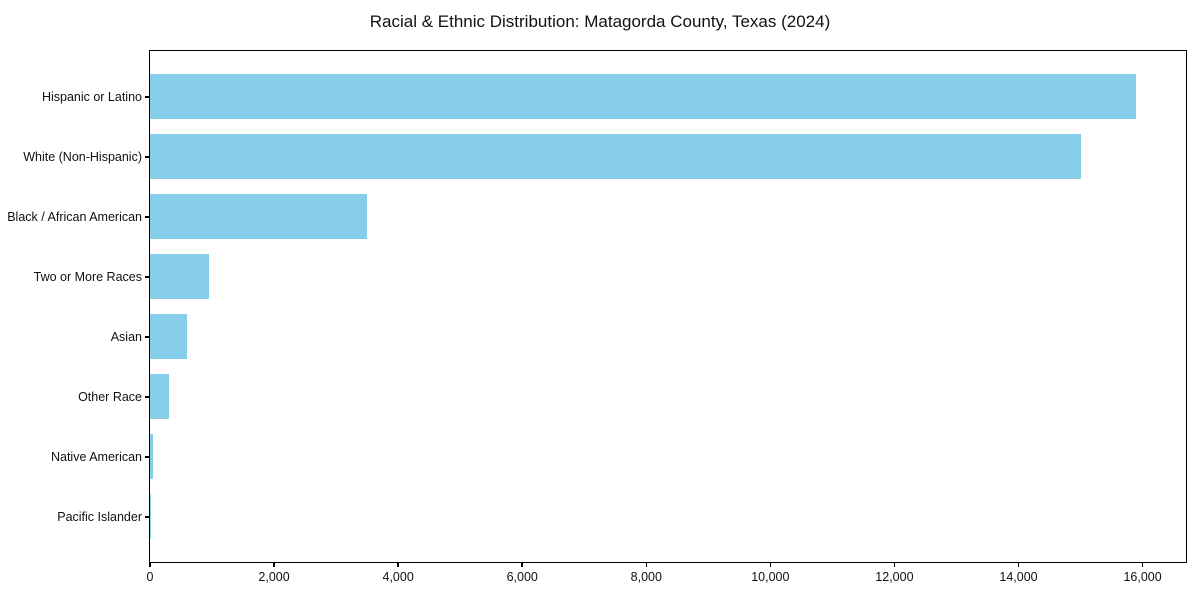 The width and height of the screenshot is (1200, 600). Describe the element at coordinates (274, 577) in the screenshot. I see `x-tick-label-2000: 2,000` at that location.